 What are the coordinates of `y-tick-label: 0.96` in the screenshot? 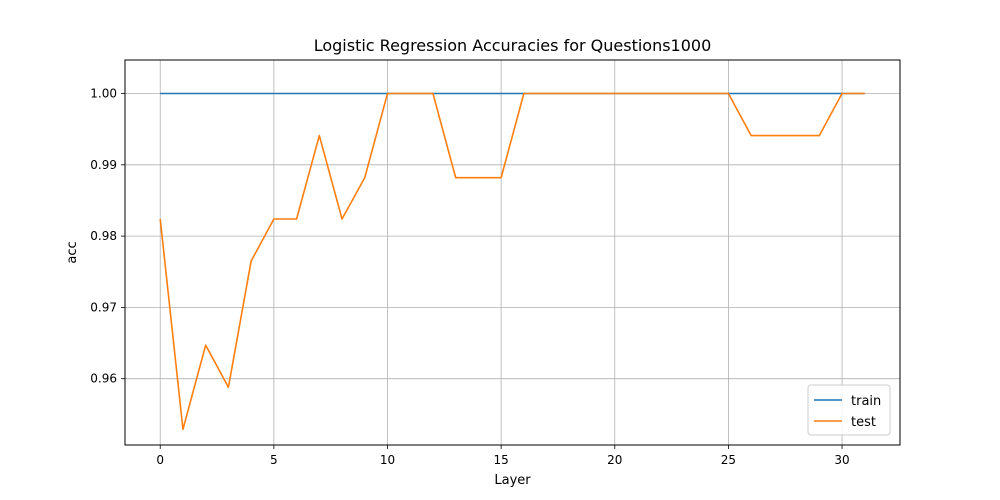 It's located at (103, 379).